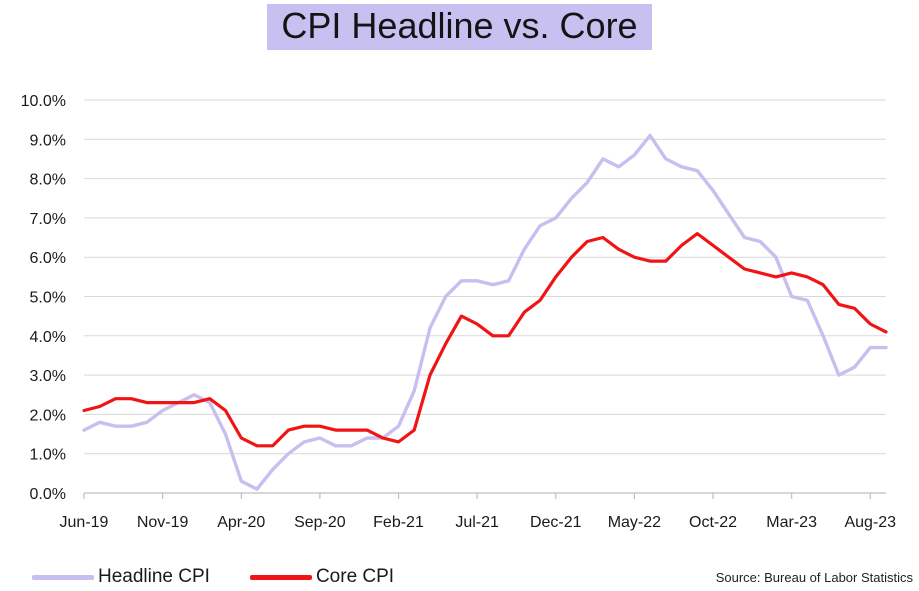 The width and height of the screenshot is (919, 591). What do you see at coordinates (48, 180) in the screenshot?
I see `y-tick-label: 8.0%` at bounding box center [48, 180].